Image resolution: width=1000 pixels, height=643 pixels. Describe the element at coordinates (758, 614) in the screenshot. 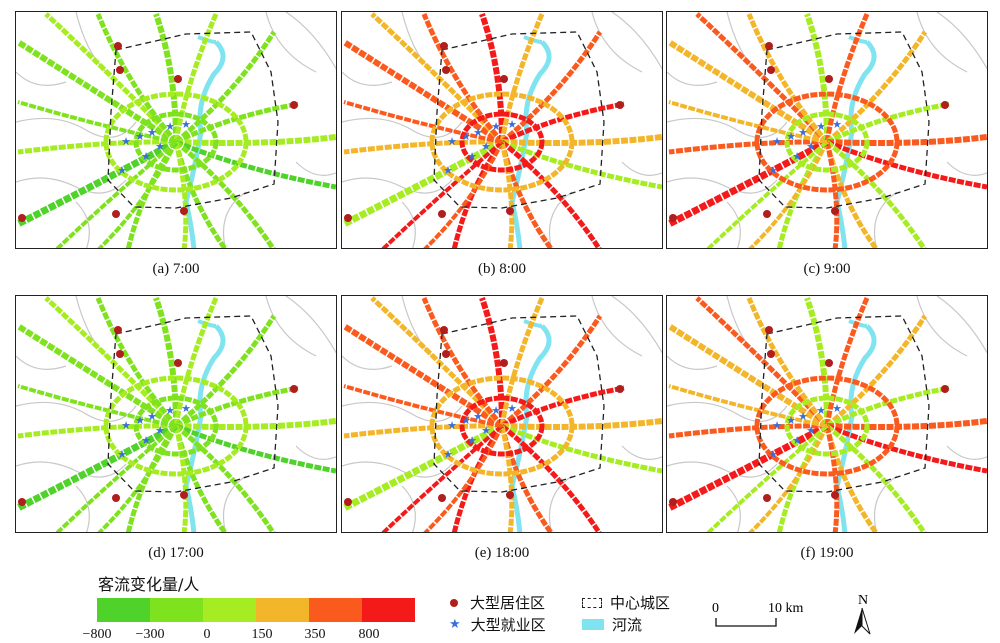

I see `scale-bar: 0 10 km` at that location.